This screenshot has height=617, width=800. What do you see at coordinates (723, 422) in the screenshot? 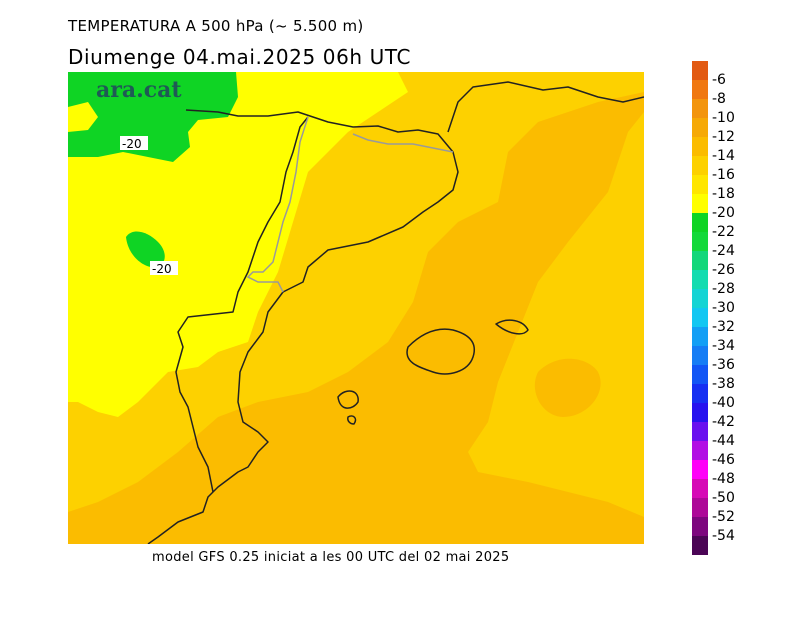
I see `colorbar-tick-label: -42` at bounding box center [723, 422].